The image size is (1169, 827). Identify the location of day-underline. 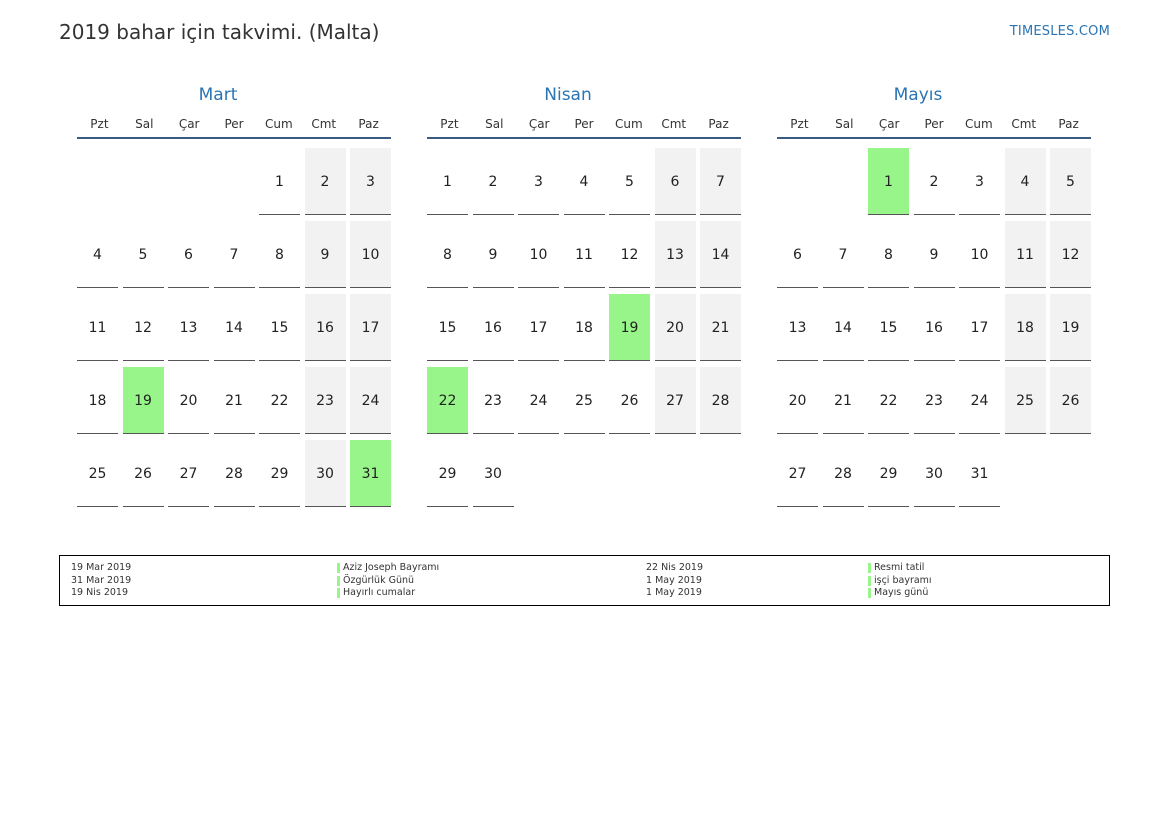
(584, 214).